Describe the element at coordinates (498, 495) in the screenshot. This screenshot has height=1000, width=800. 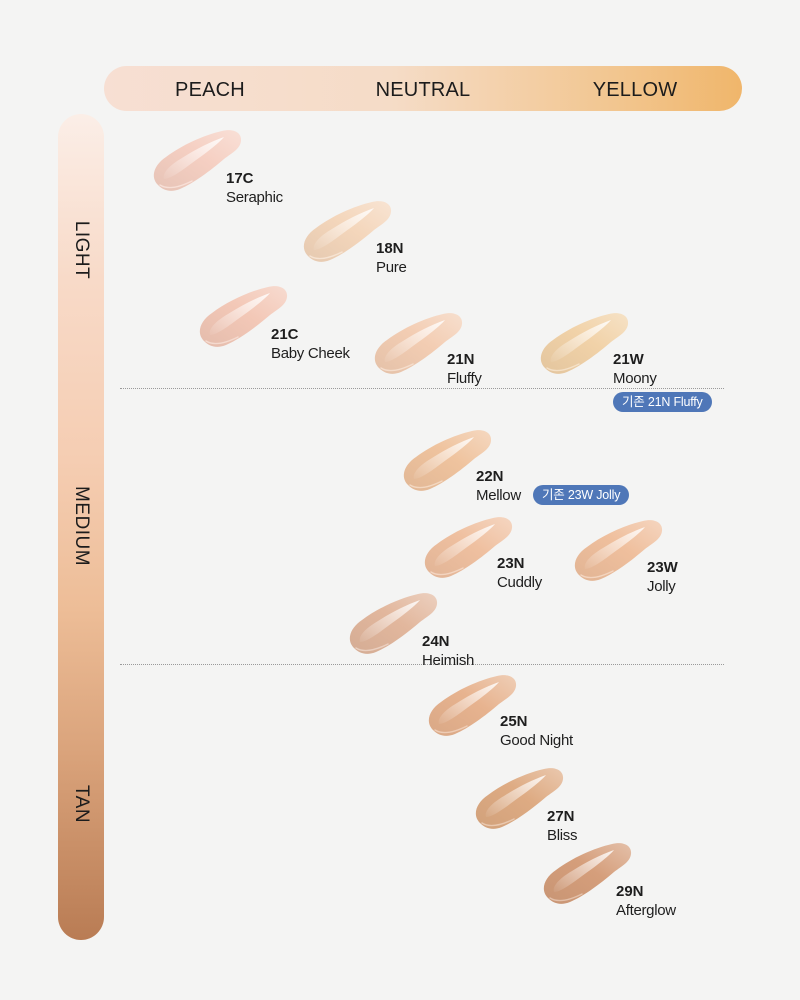
I see `shade-name: Mellow` at that location.